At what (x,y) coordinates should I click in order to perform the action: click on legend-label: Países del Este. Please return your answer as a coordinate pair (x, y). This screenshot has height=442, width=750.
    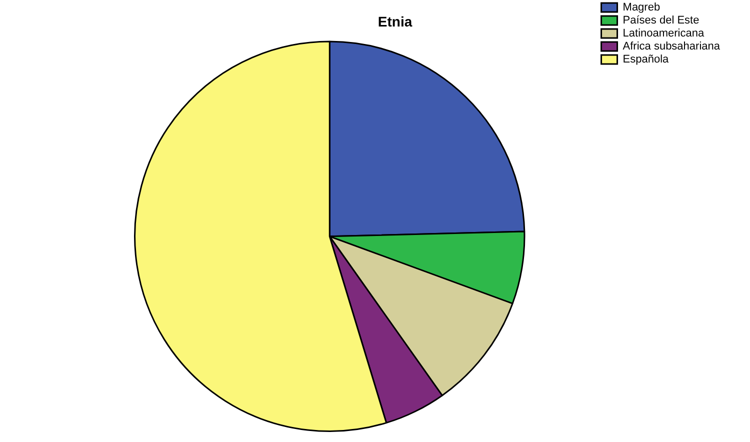
    Looking at the image, I should click on (661, 20).